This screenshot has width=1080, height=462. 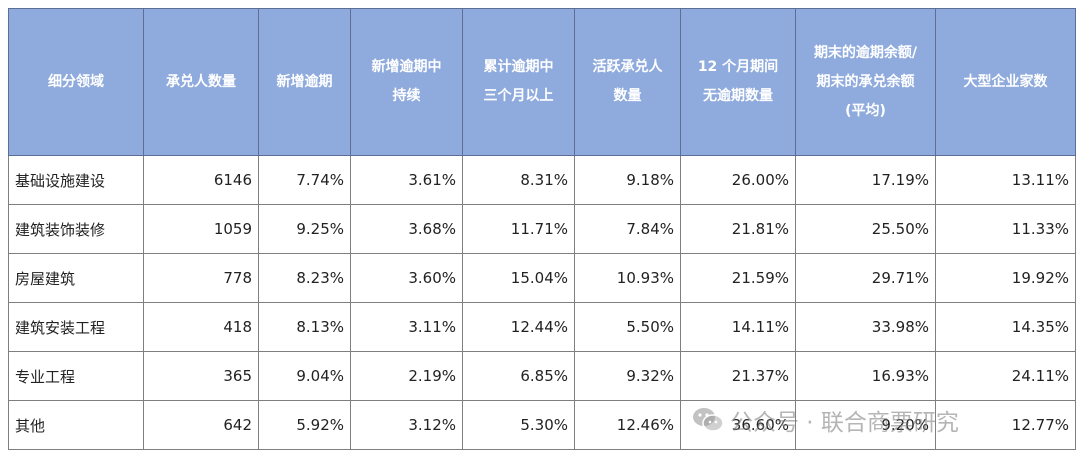 What do you see at coordinates (738, 327) in the screenshot?
I see `value-cell: 14.11%` at bounding box center [738, 327].